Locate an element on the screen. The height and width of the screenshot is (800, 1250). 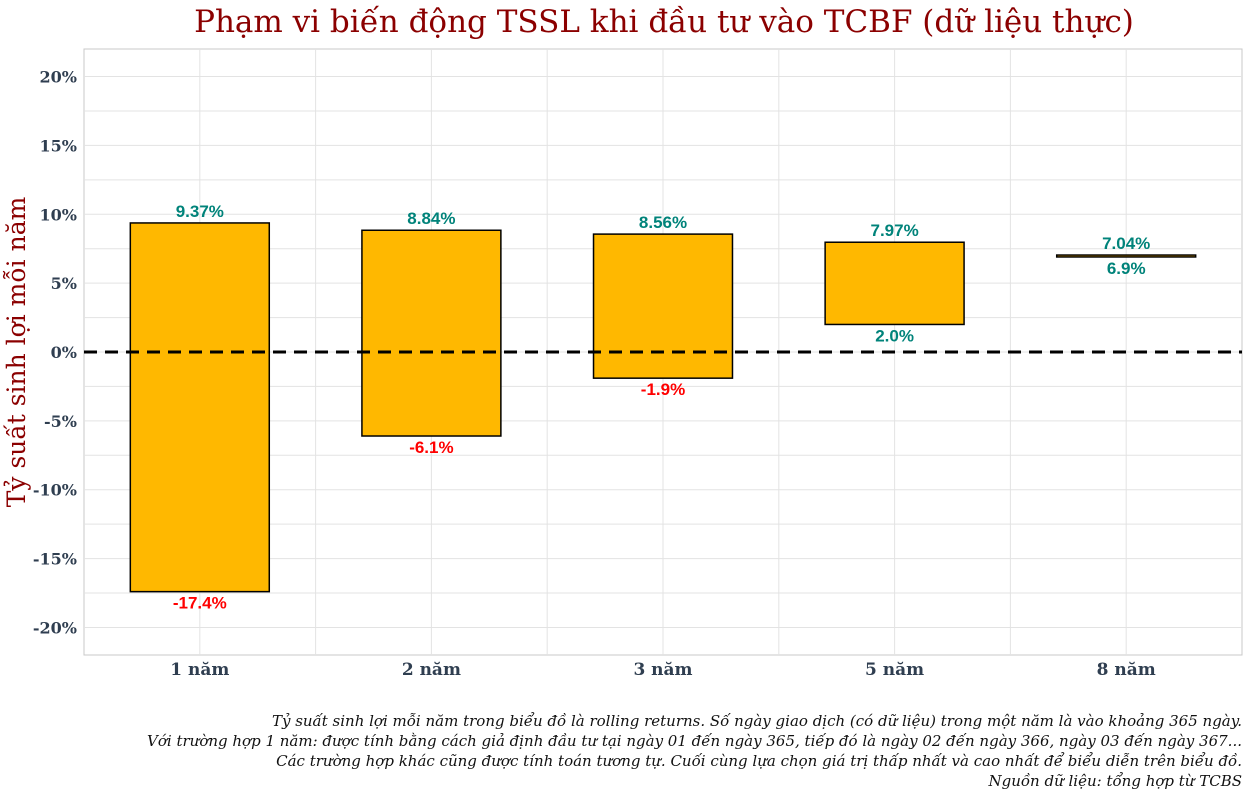
min-value-label: -1.9% is located at coordinates (663, 389).